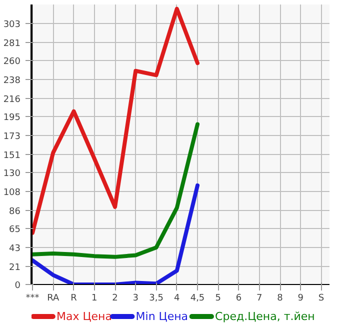 The image size is (345, 335). I want to click on x-tick-label: 6, so click(239, 299).